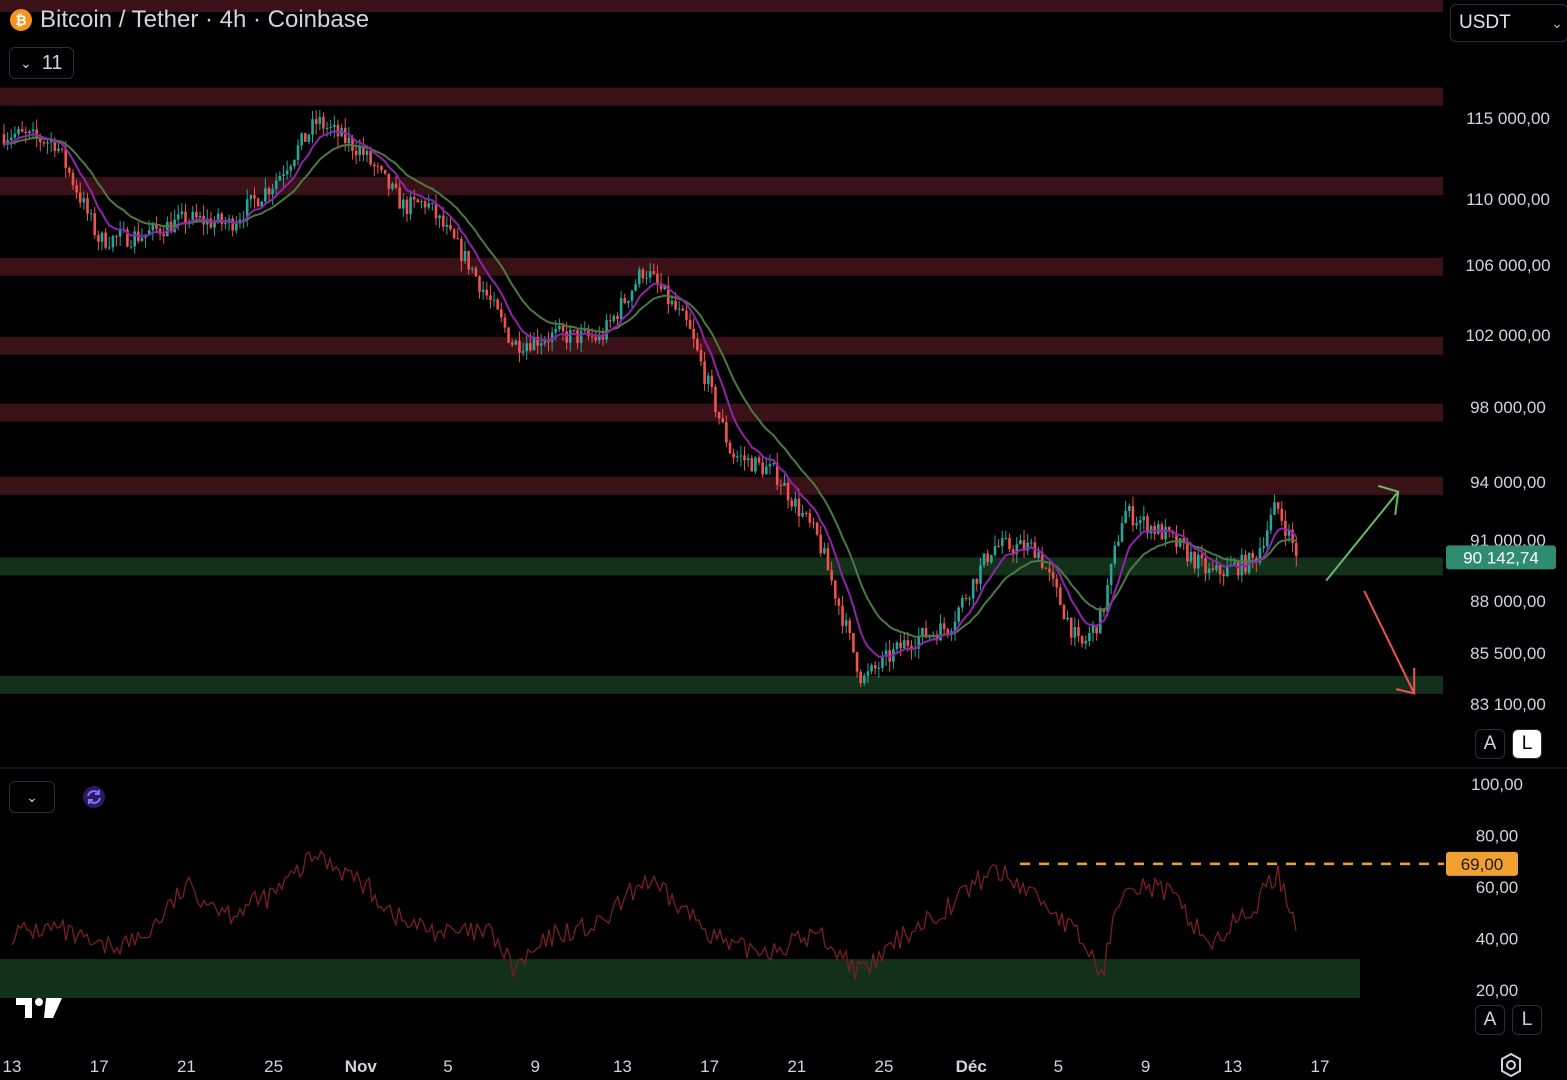  I want to click on rsi-auto-scale-button: A, so click(1490, 1020).